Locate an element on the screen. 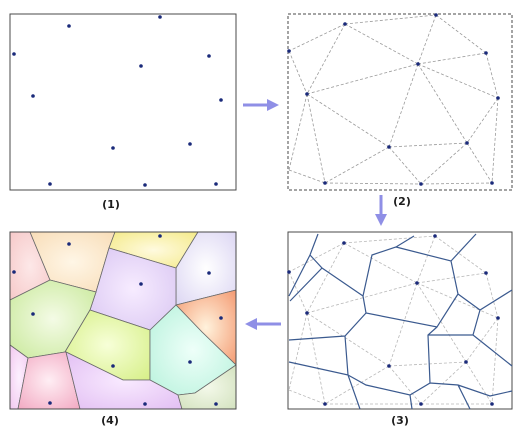 The width and height of the screenshot is (531, 433). arrow-down is located at coordinates (381, 210).